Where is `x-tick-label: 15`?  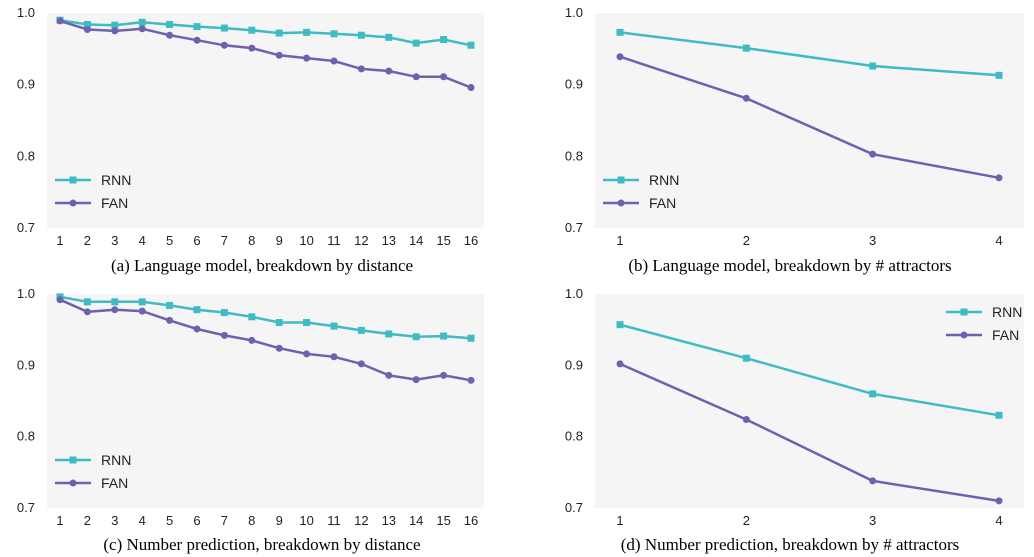
x-tick-label: 15 is located at coordinates (443, 240).